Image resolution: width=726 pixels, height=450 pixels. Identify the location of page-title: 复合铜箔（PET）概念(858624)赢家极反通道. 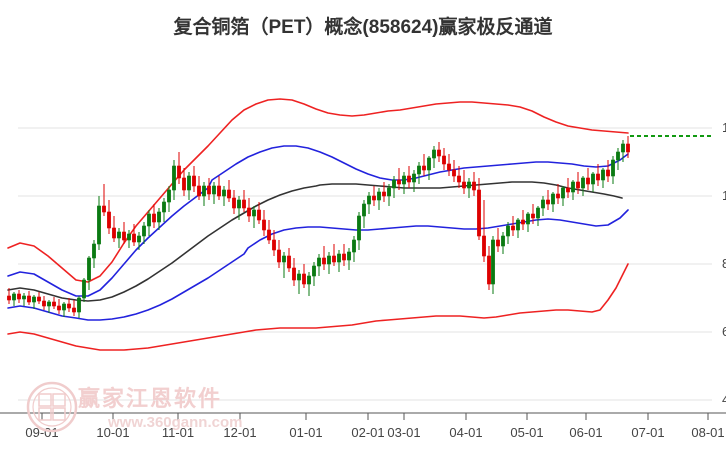
(363, 27).